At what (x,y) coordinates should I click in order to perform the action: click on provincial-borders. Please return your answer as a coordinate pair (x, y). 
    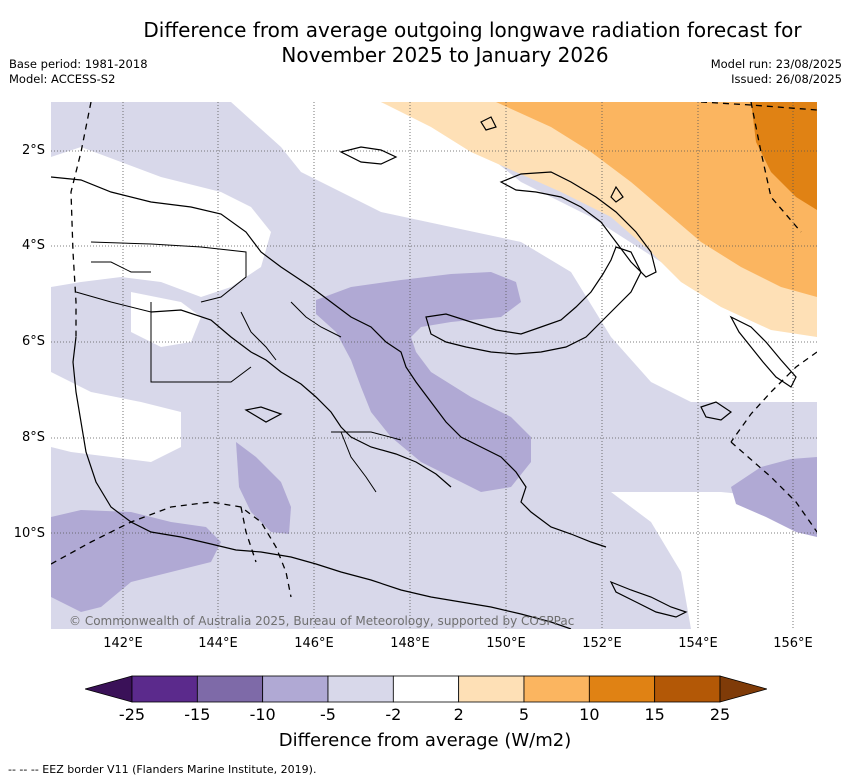
    Looking at the image, I should click on (238, 367).